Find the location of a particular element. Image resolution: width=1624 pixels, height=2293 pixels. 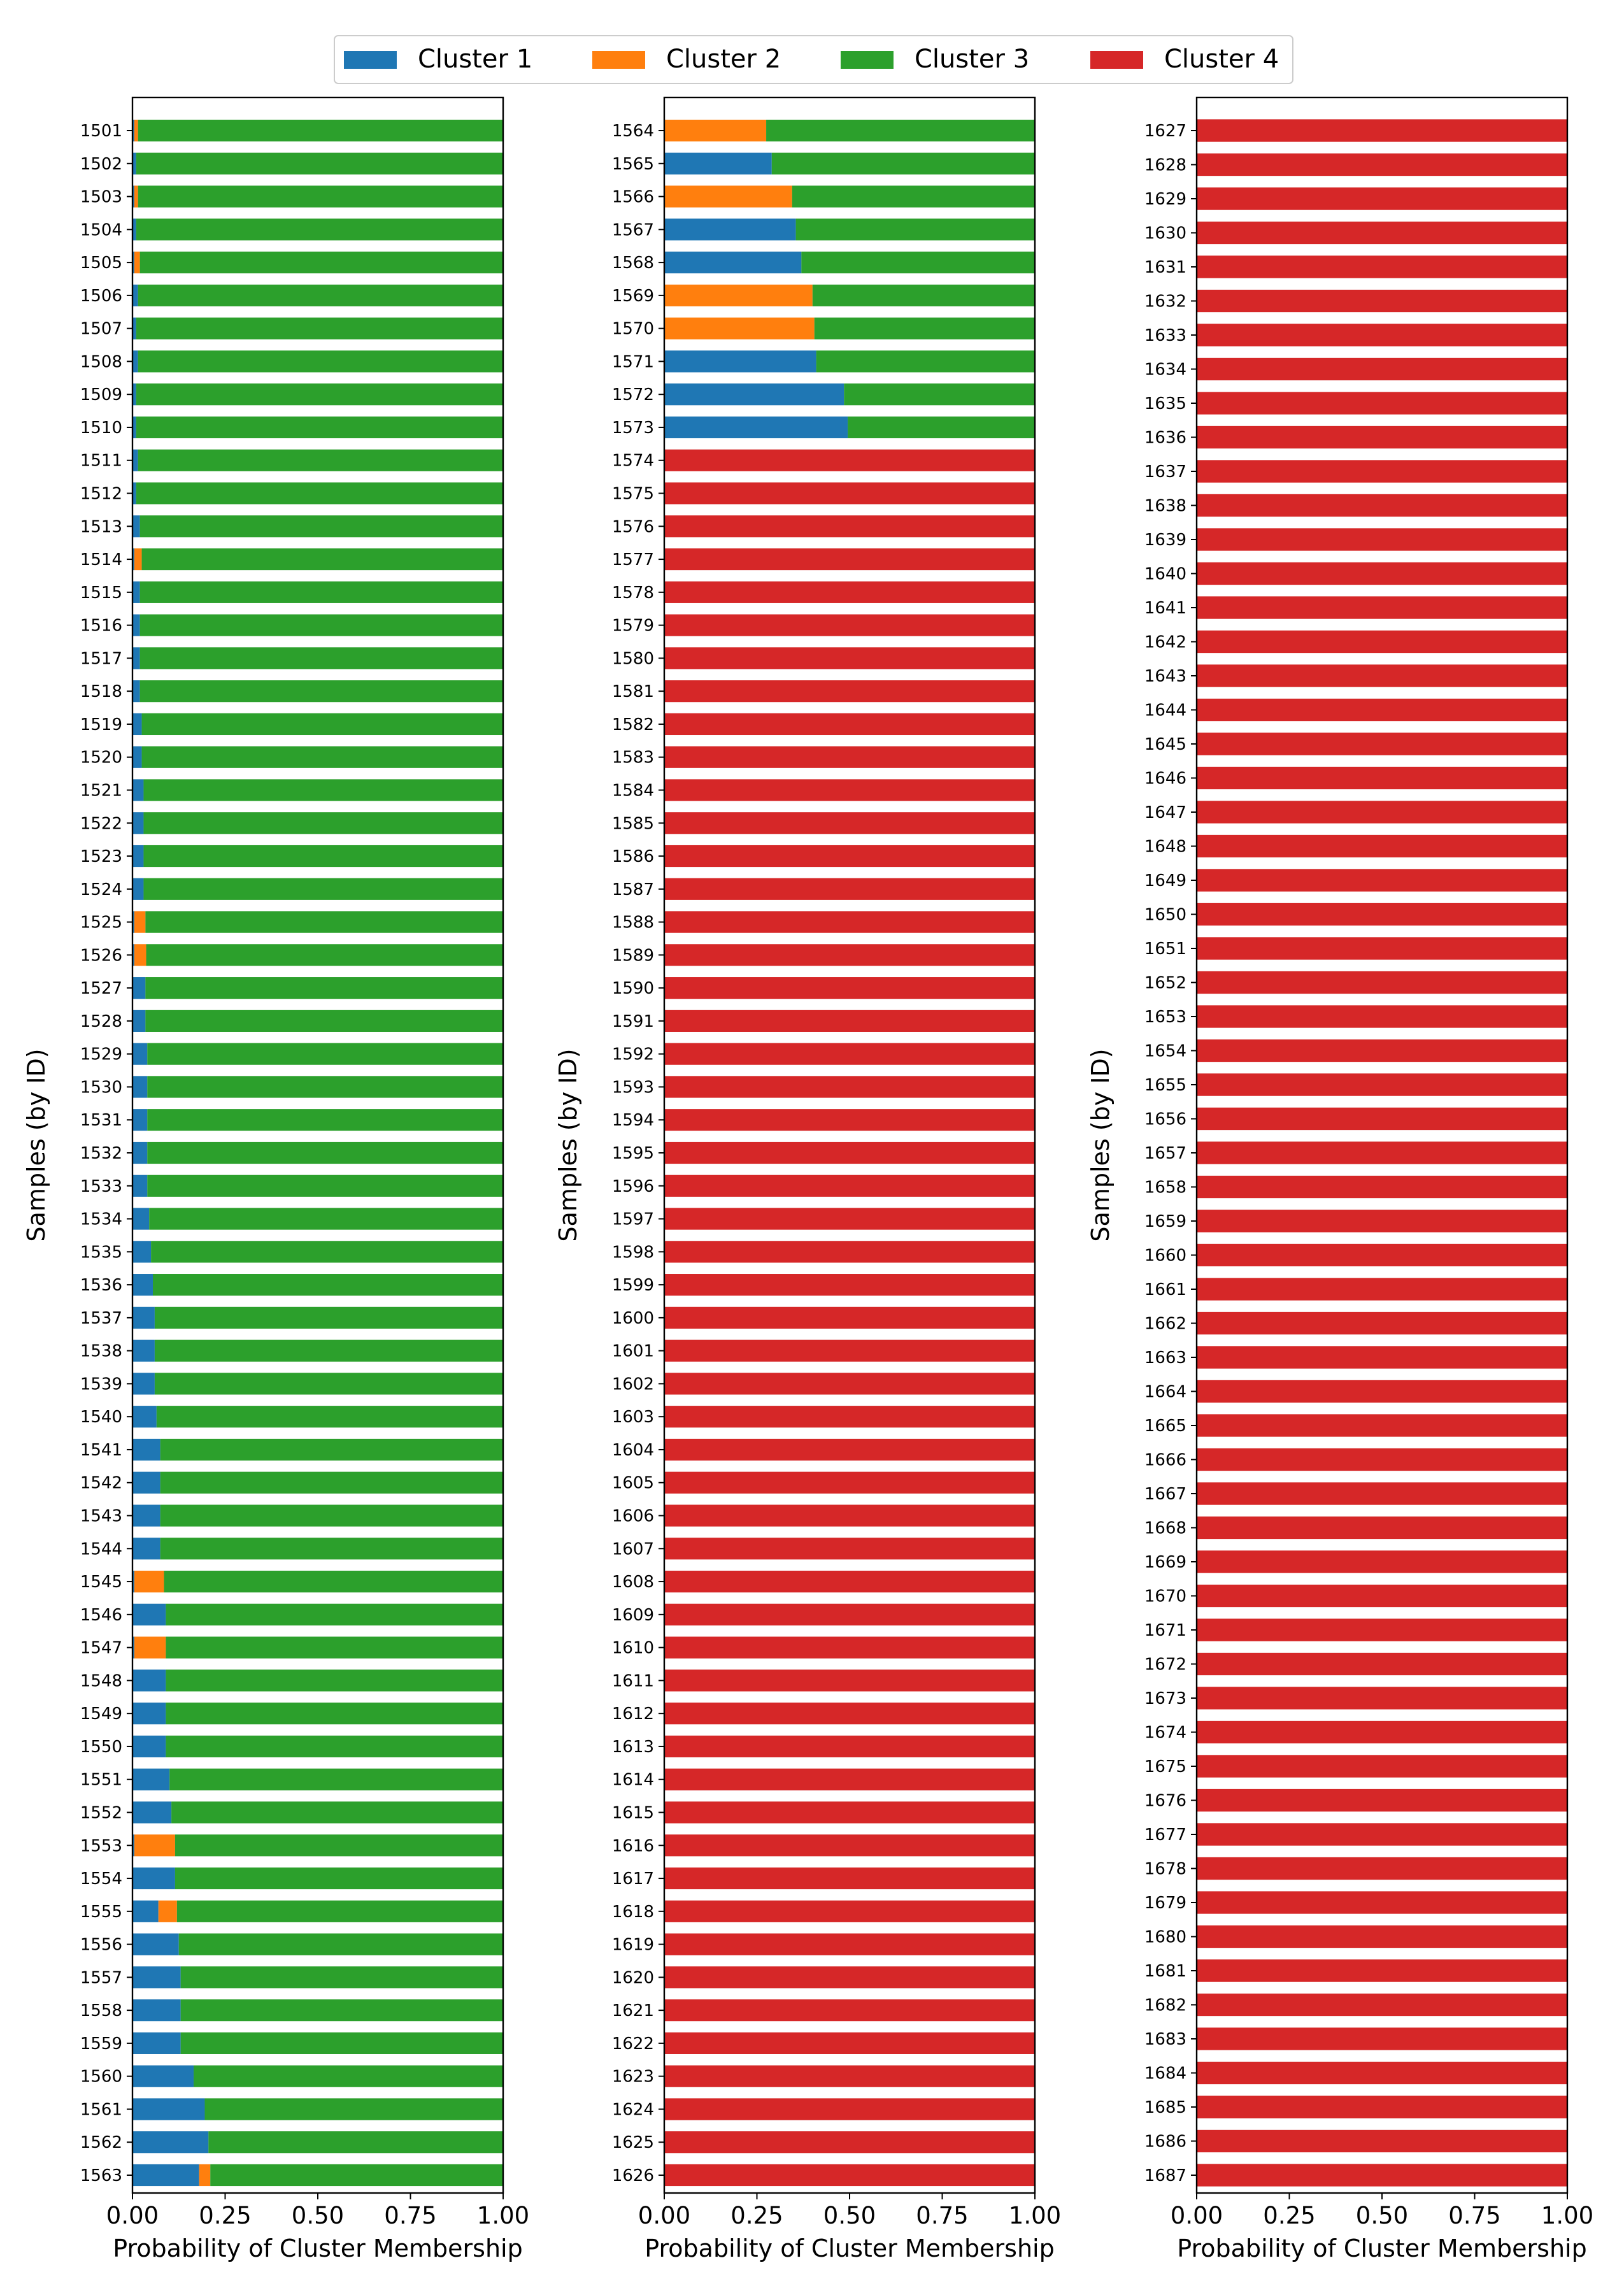

y-tick-label: 1615 is located at coordinates (633, 1812).